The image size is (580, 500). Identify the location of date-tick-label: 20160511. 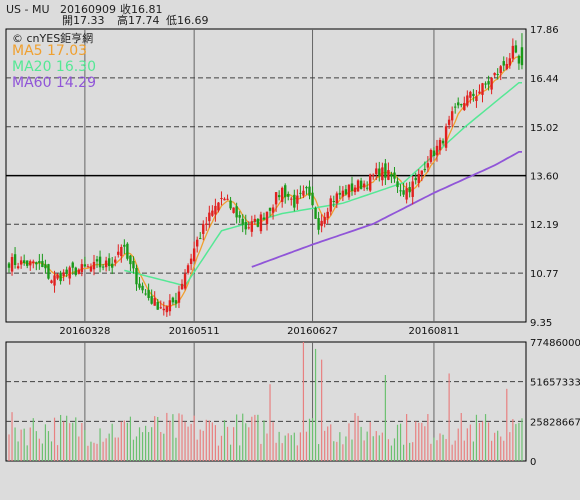
(194, 331).